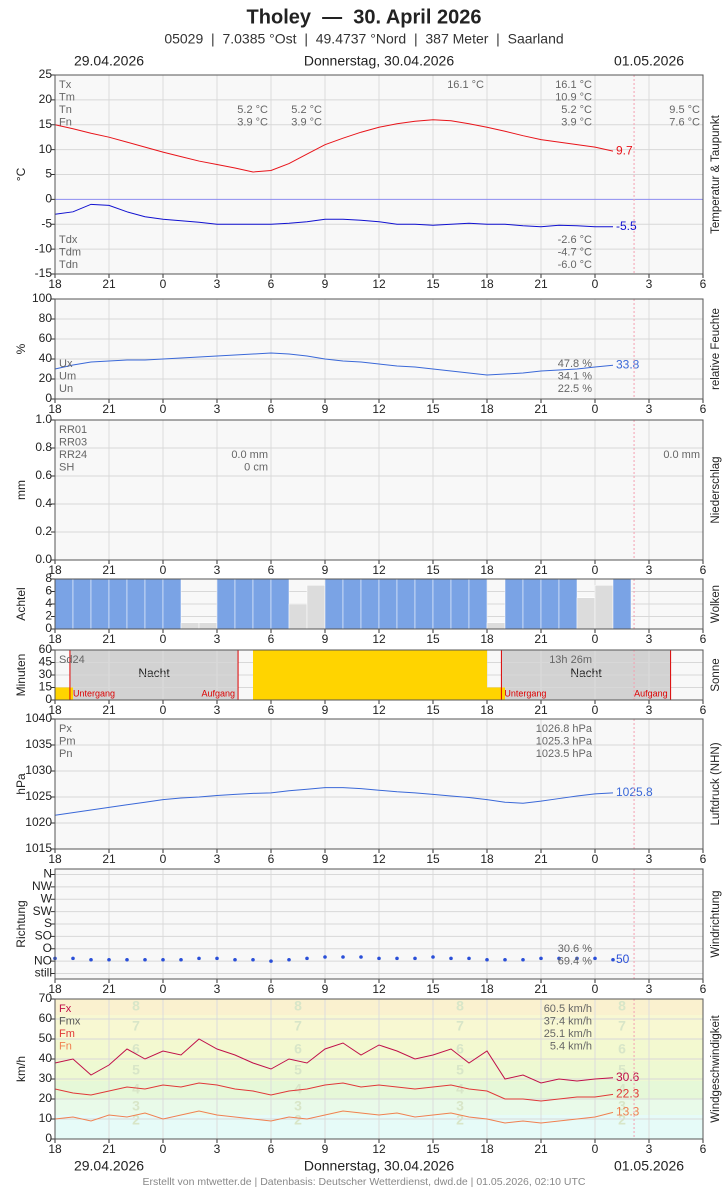 This screenshot has width=728, height=1190. I want to click on sun-event-label: Untergang, so click(94, 693).